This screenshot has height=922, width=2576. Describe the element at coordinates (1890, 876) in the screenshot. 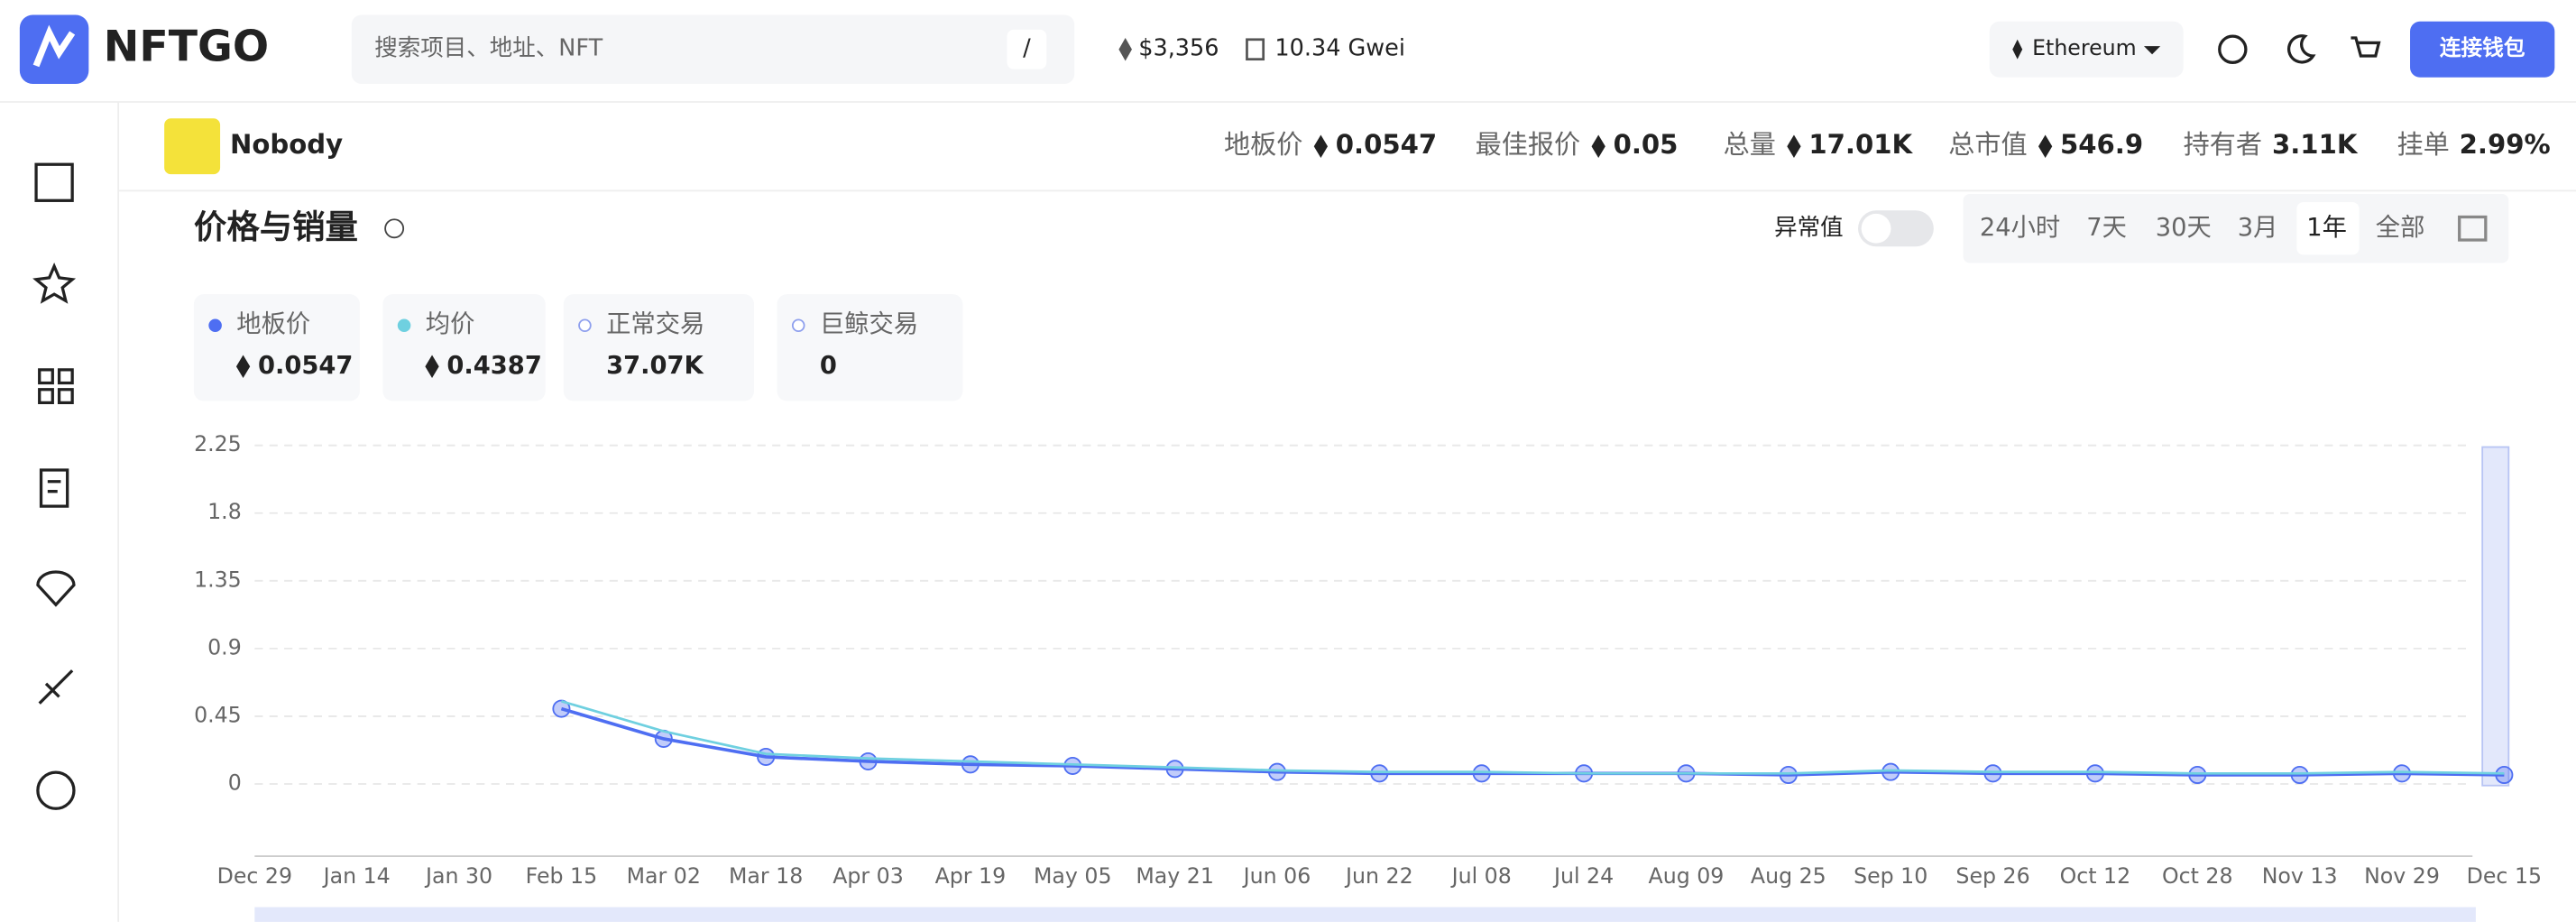

I see `x-tick-label: Sep 10` at that location.